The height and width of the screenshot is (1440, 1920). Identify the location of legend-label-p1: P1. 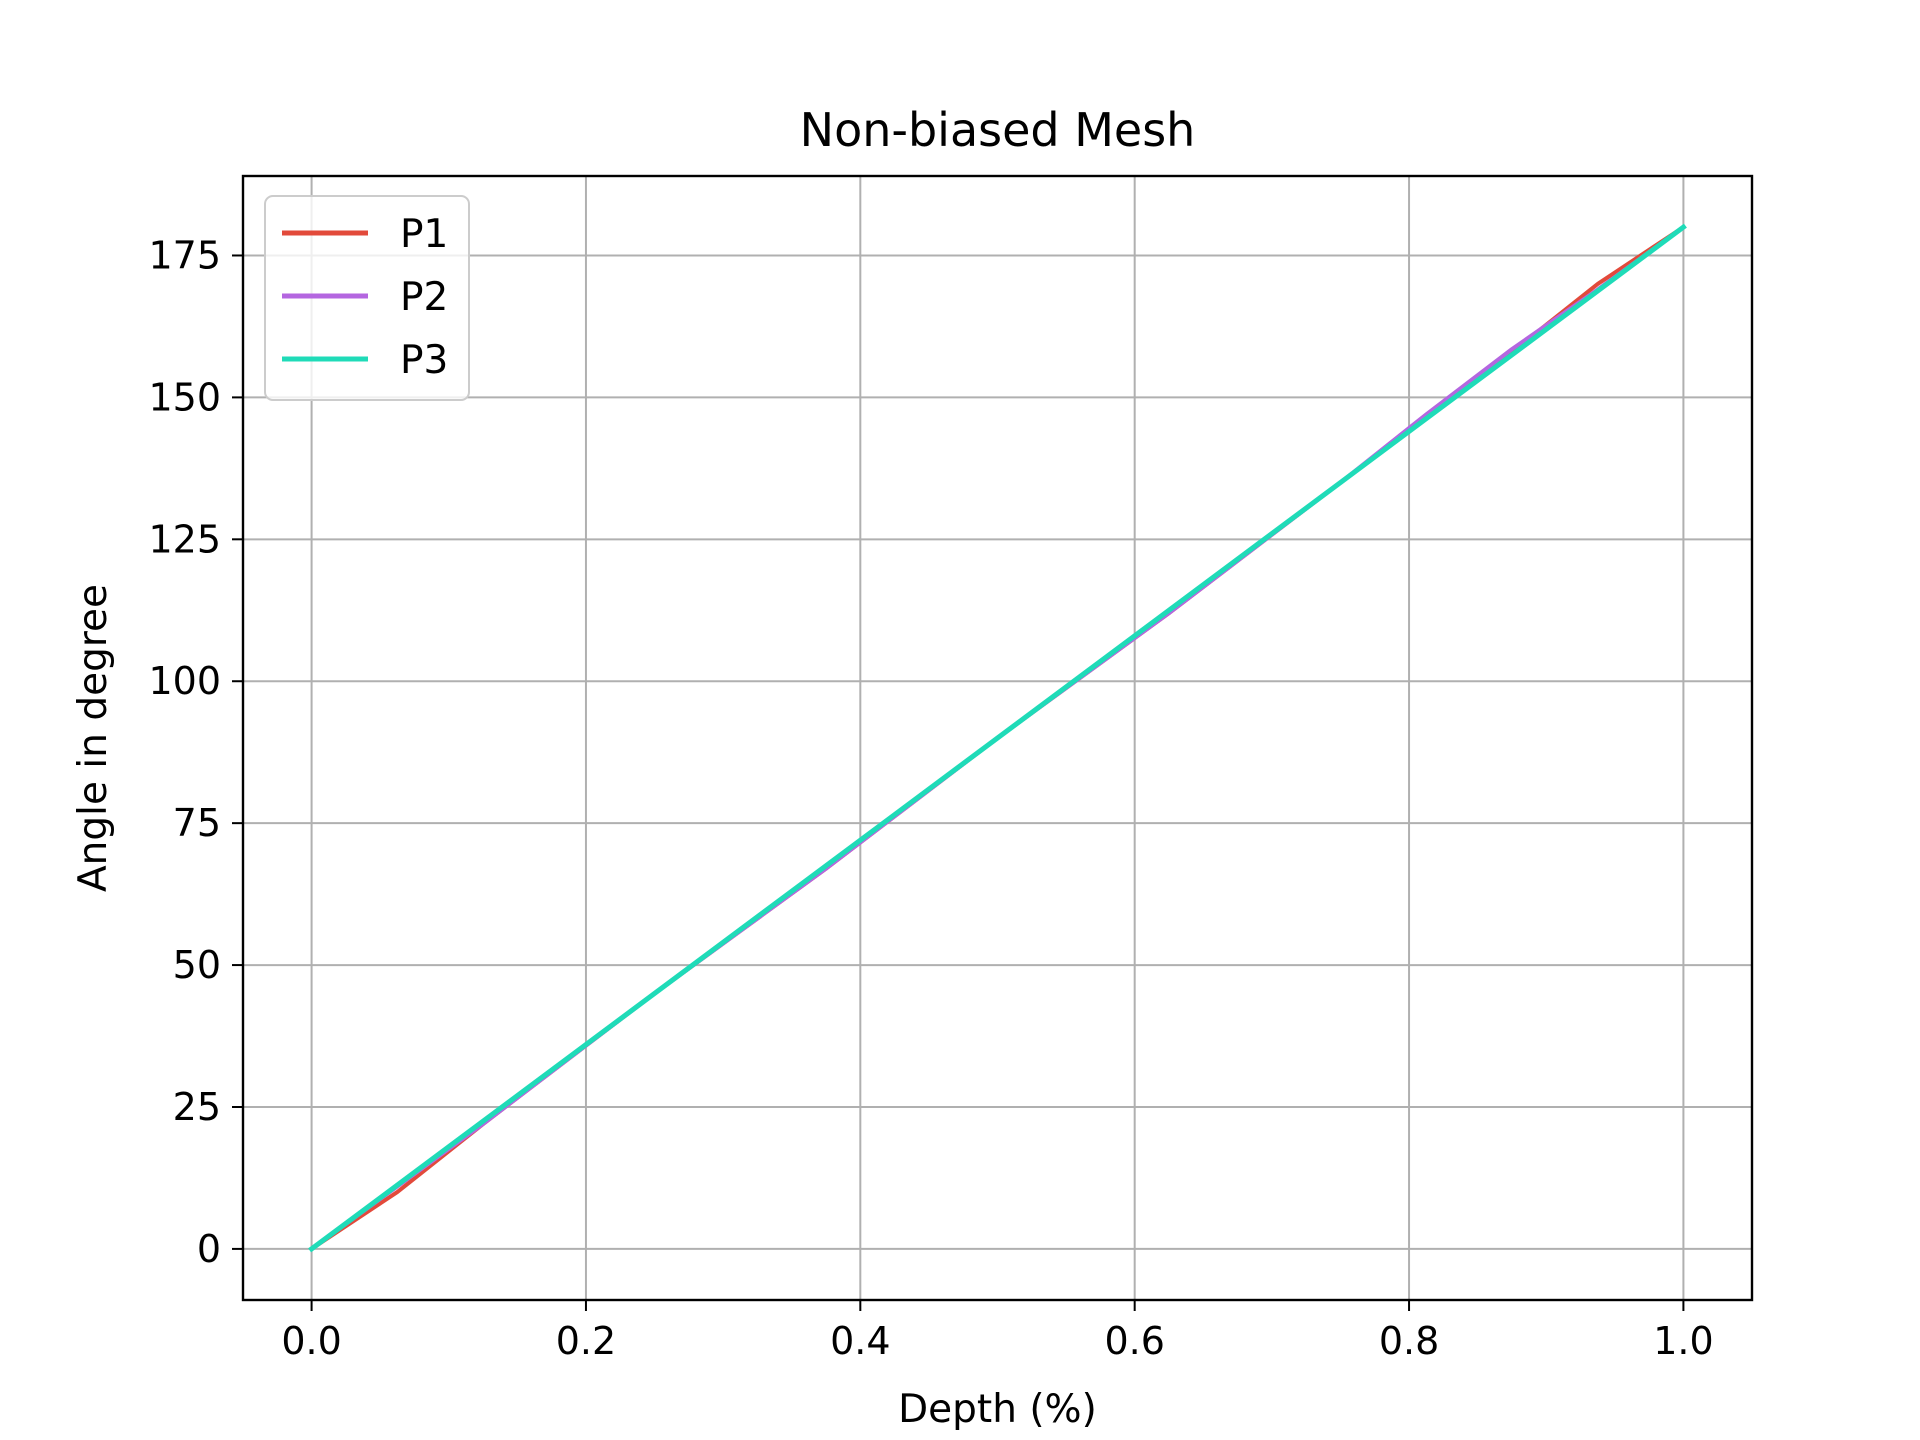
(424, 234).